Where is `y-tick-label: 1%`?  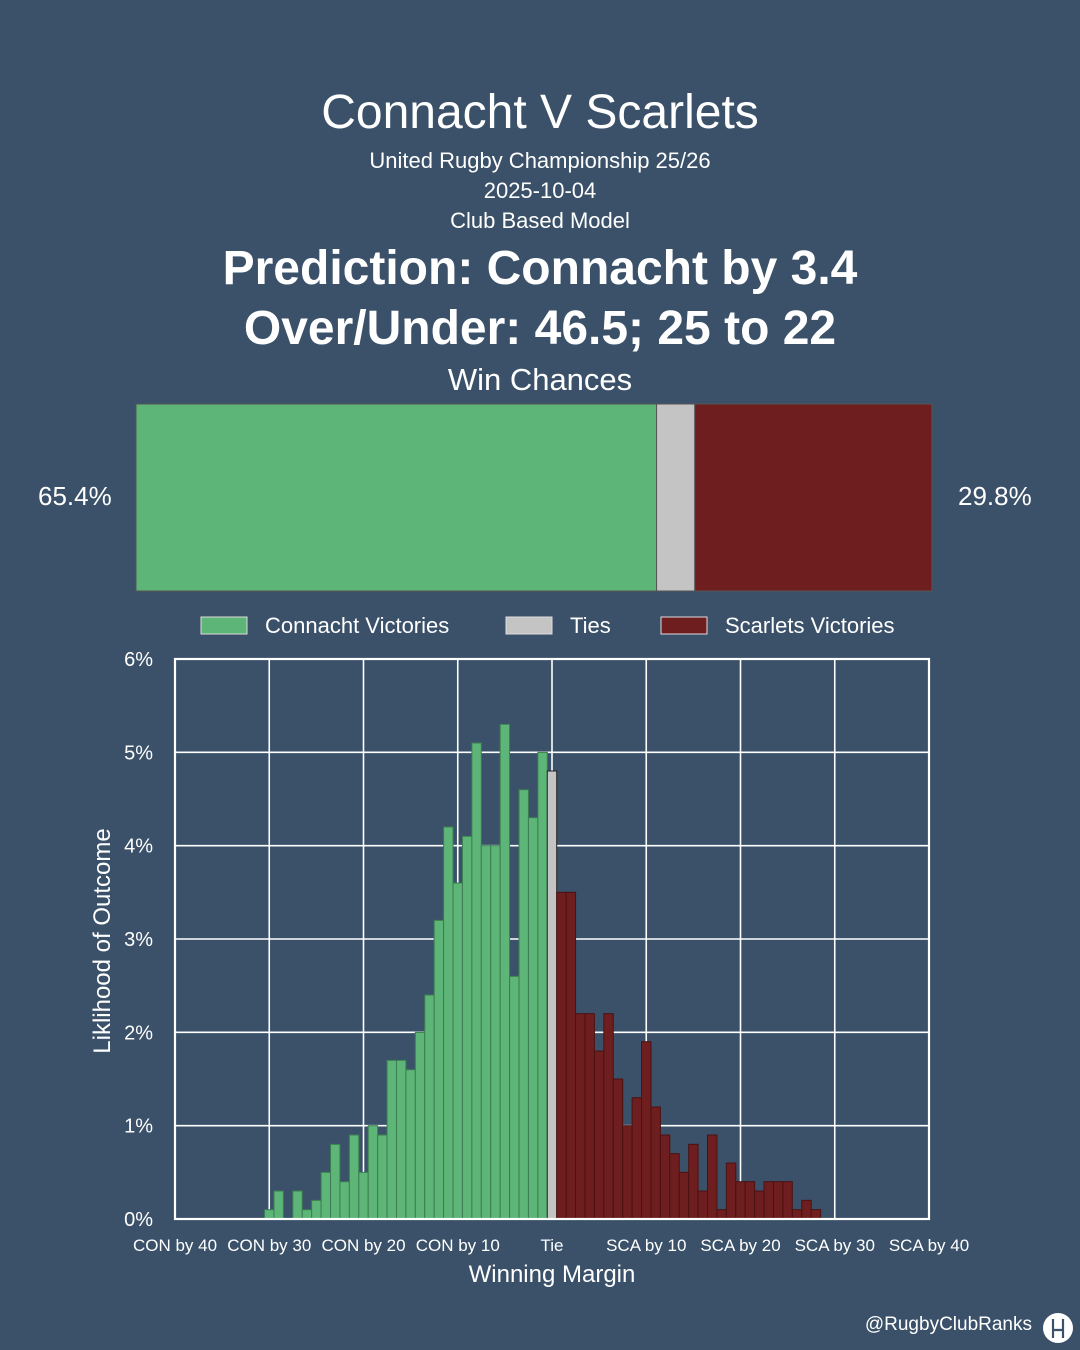
y-tick-label: 1% is located at coordinates (138, 1127).